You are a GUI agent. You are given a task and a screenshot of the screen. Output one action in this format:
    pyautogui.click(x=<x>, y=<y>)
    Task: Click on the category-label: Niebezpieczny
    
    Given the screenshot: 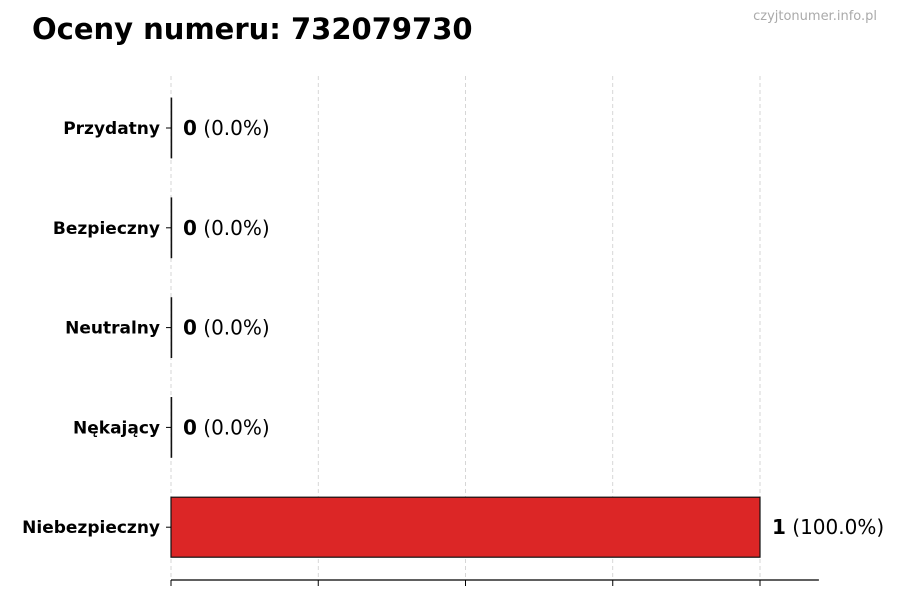 What is the action you would take?
    pyautogui.click(x=91, y=528)
    